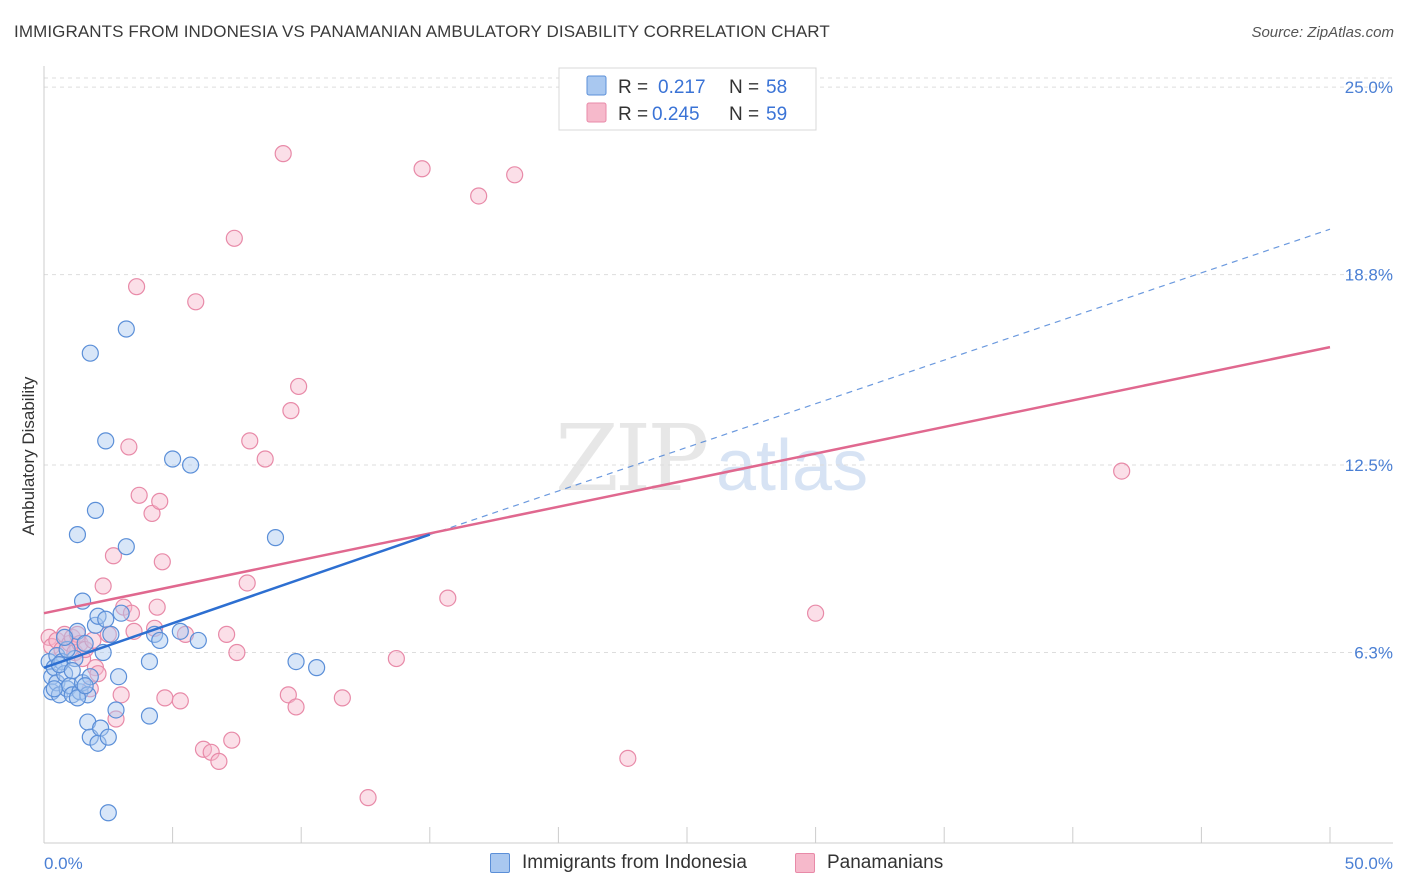  What do you see at coordinates (596, 112) in the screenshot?
I see `legend-swatch-pink` at bounding box center [596, 112].